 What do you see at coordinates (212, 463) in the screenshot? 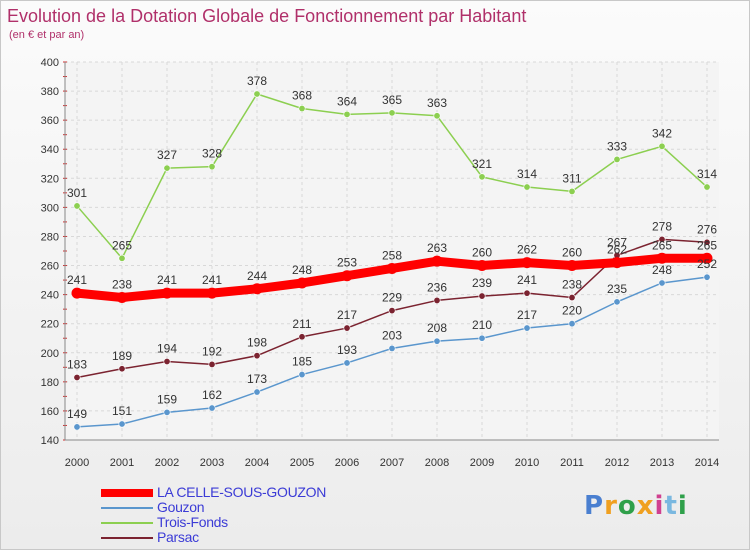
I see `x-tick-label: 2003` at bounding box center [212, 463].